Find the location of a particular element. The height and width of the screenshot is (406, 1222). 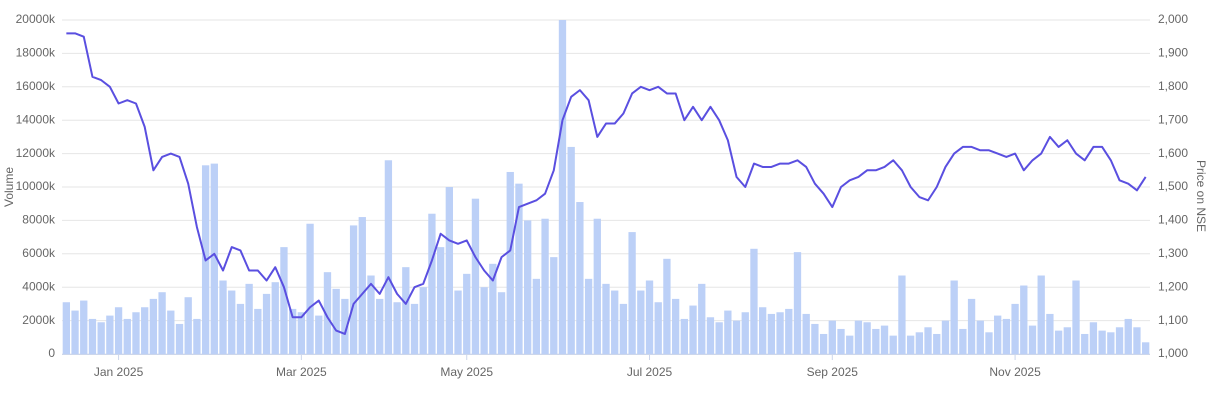

y2-axis-title: Price on NSE is located at coordinates (1201, 196).